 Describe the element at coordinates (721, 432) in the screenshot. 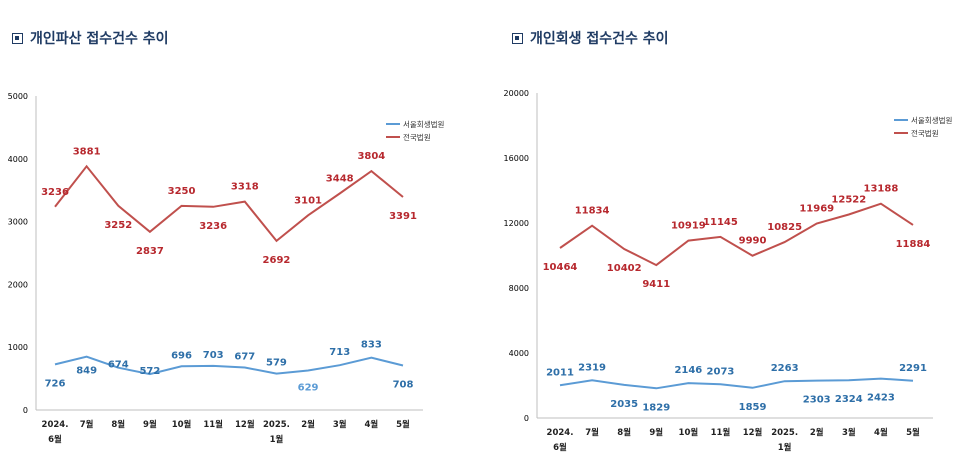

I see `c2-x-tick-label: 11월` at that location.